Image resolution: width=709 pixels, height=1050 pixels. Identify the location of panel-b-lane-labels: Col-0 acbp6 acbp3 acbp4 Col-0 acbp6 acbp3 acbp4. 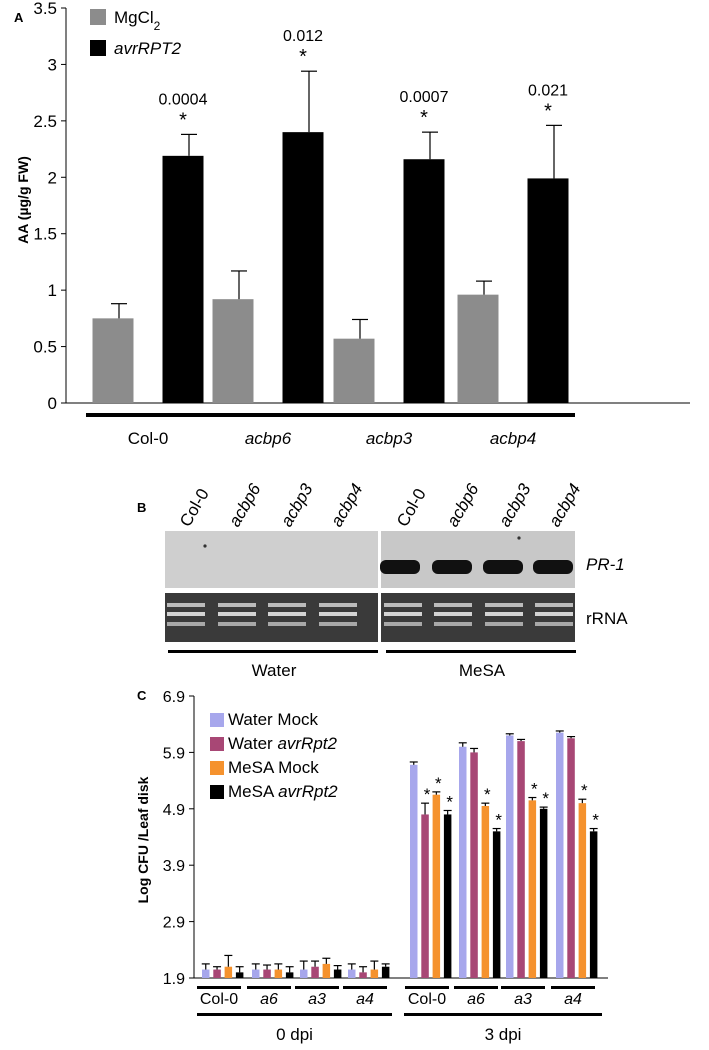
(380, 505).